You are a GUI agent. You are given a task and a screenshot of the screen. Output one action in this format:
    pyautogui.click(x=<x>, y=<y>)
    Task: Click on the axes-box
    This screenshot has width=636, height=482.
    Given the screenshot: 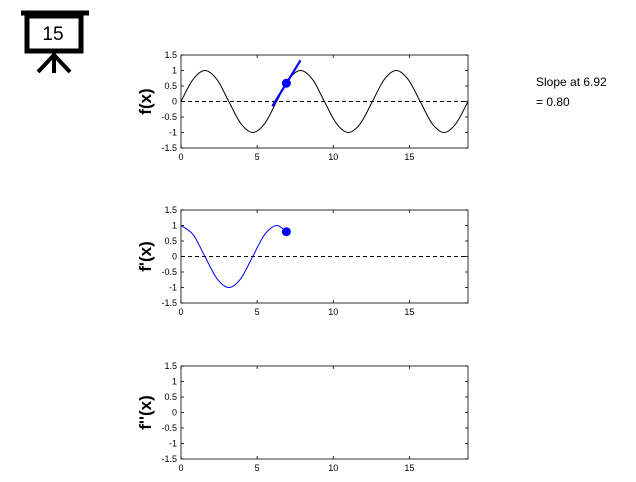 What is the action you would take?
    pyautogui.click(x=324, y=412)
    